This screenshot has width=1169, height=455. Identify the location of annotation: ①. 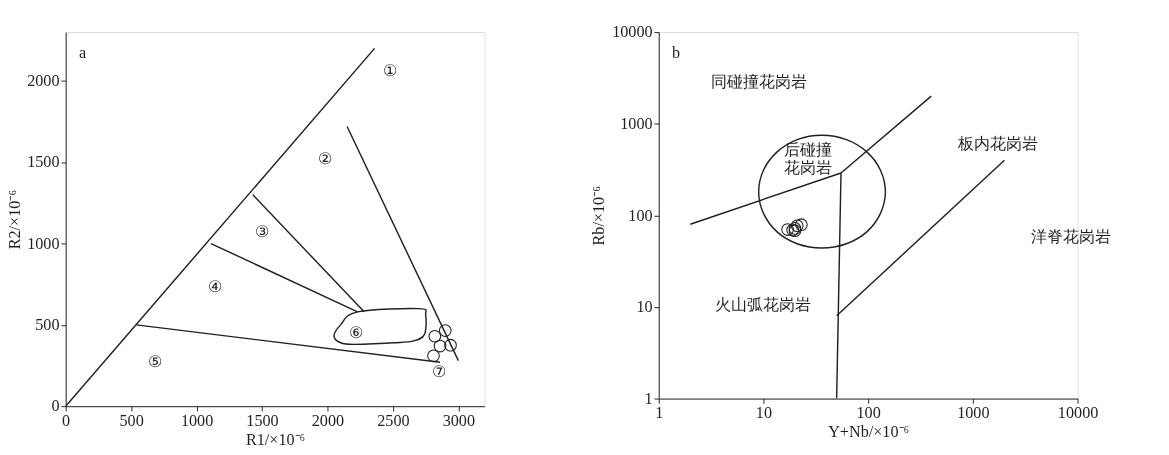
(390, 70).